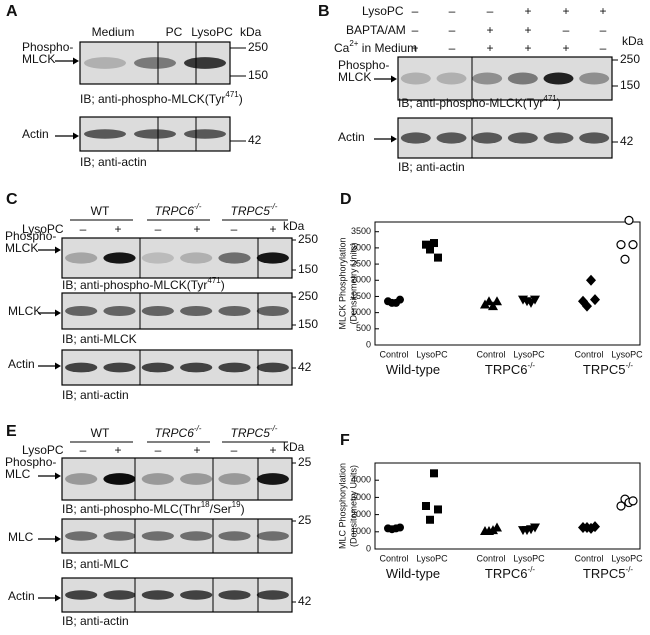 The width and height of the screenshot is (650, 635). I want to click on text-part: IB; anti-phospho-MLCK(Tyr, so click(152, 99).